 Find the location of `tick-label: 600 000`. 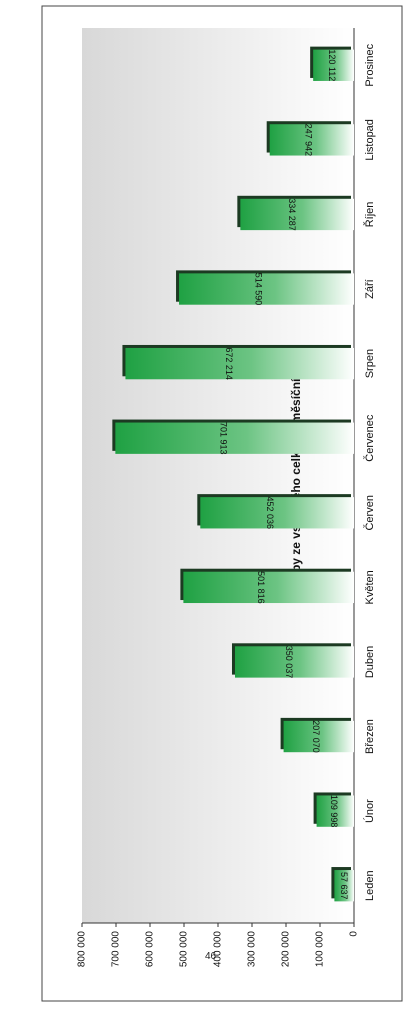

tick-label: 600 000 is located at coordinates (150, 949).